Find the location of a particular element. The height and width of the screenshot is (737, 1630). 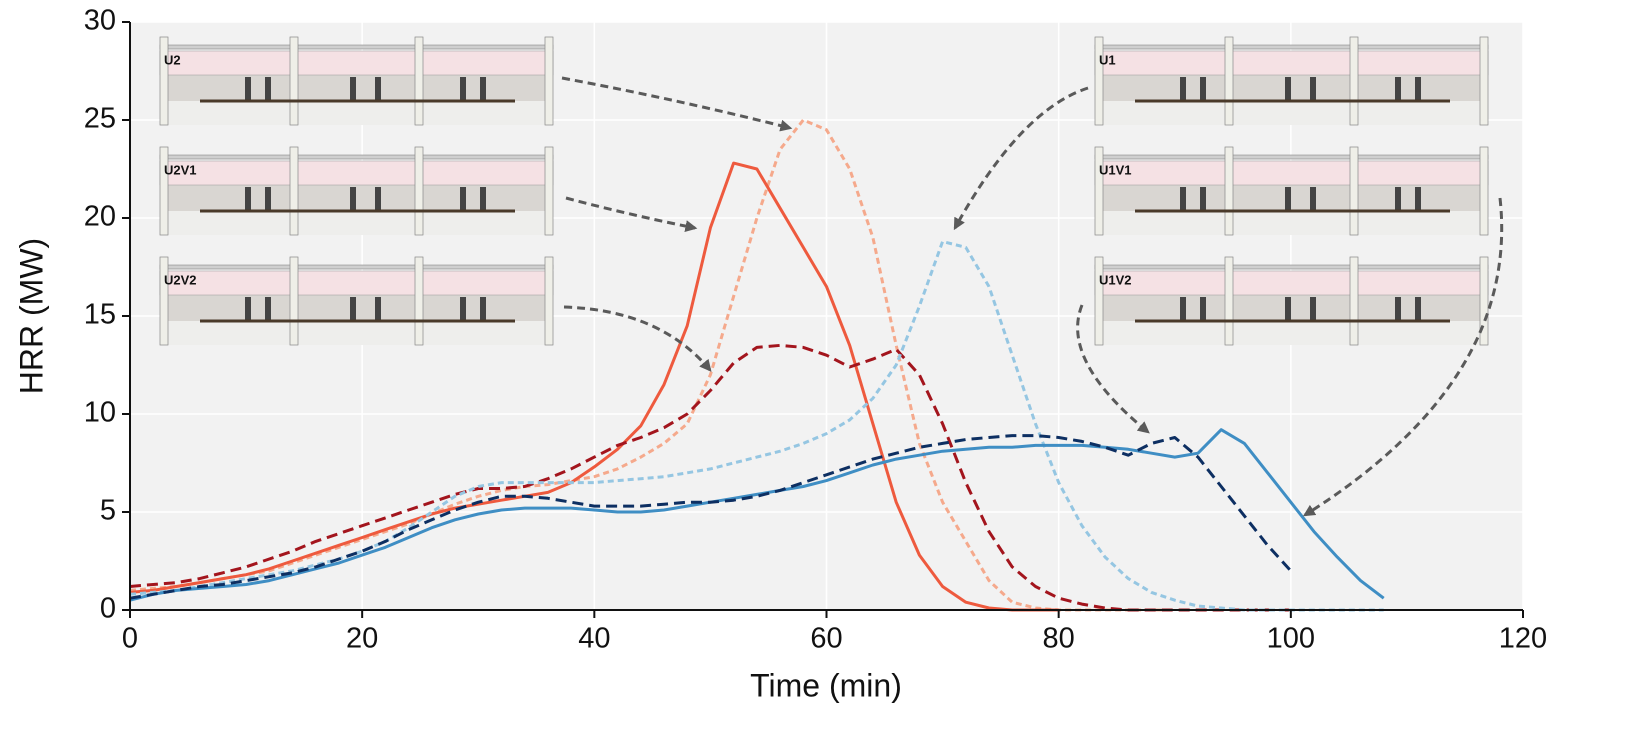

y-tick-label: 25 is located at coordinates (100, 119).